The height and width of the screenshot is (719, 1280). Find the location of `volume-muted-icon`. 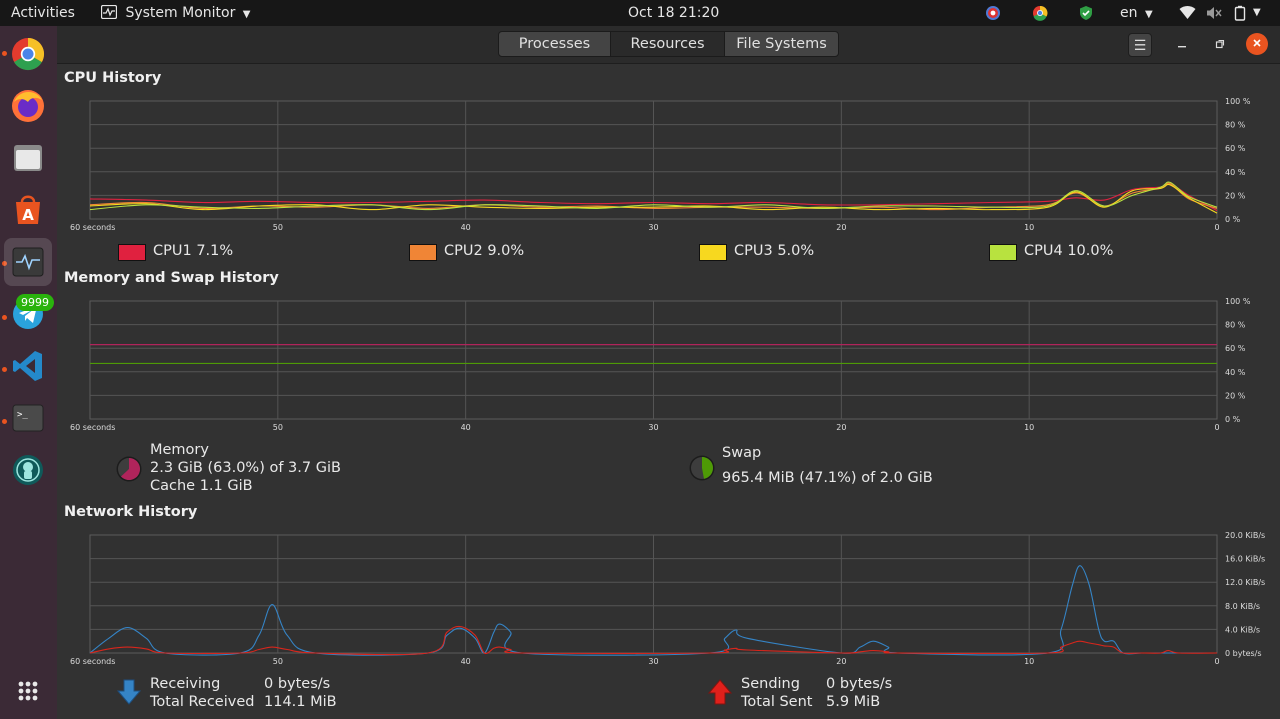

volume-muted-icon is located at coordinates (1214, 13).